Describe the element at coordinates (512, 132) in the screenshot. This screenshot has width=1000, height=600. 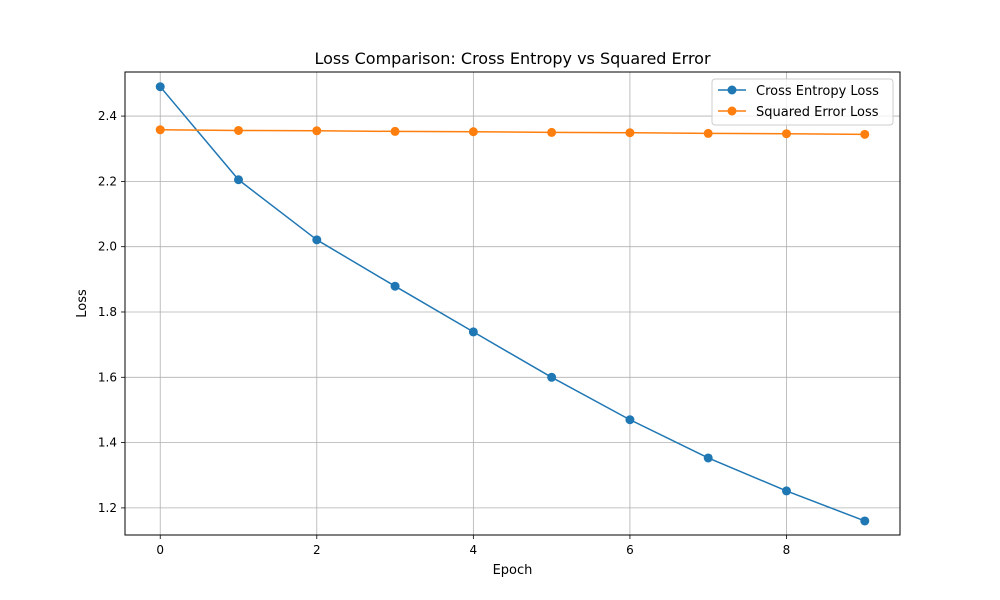
I see `series-line-squared-error-loss` at that location.